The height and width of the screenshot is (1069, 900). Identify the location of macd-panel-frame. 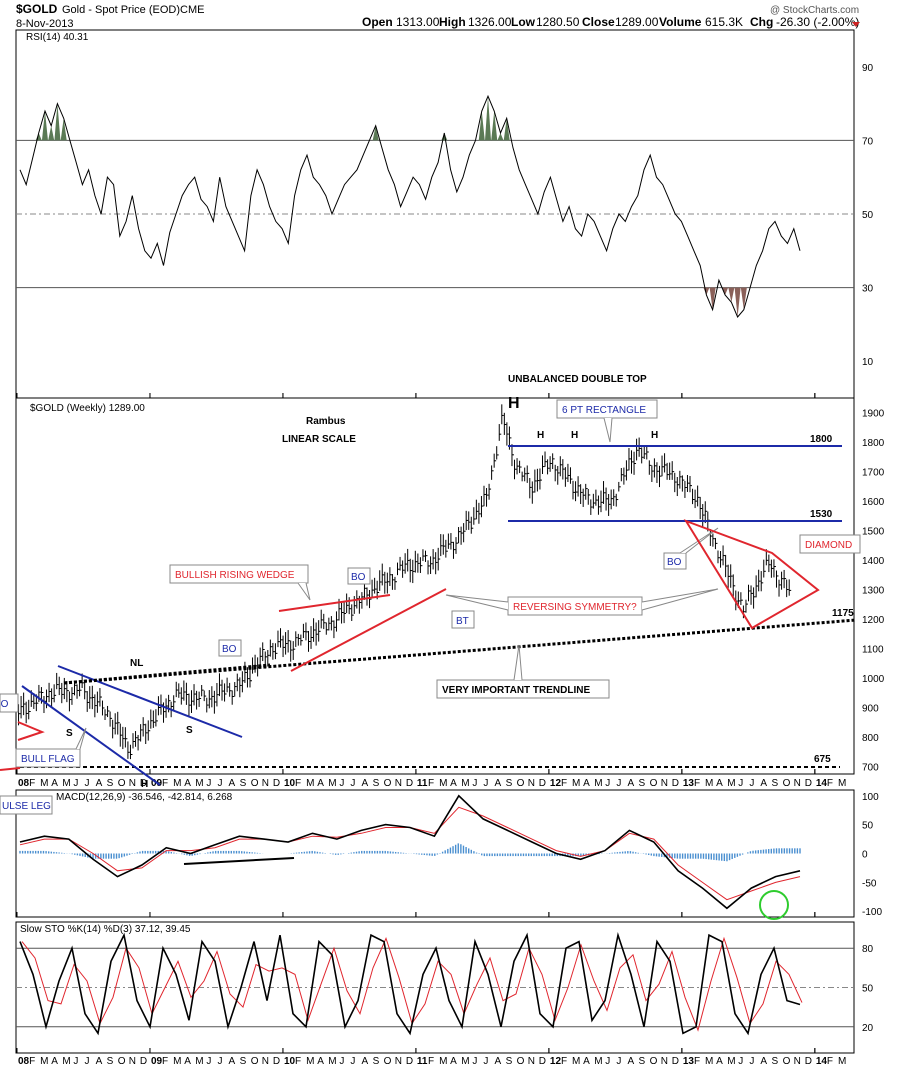
(435, 853).